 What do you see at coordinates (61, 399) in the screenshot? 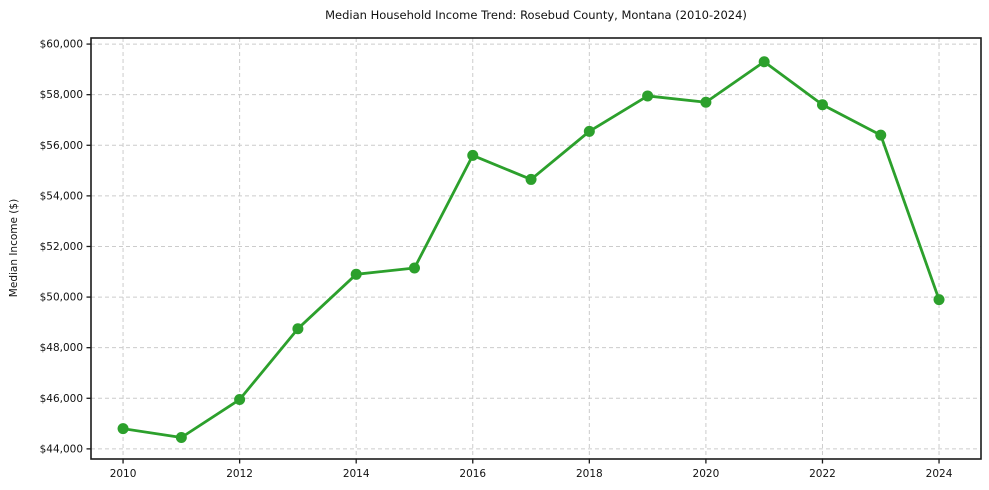
I see `y-tick-label: $46,000` at bounding box center [61, 399].